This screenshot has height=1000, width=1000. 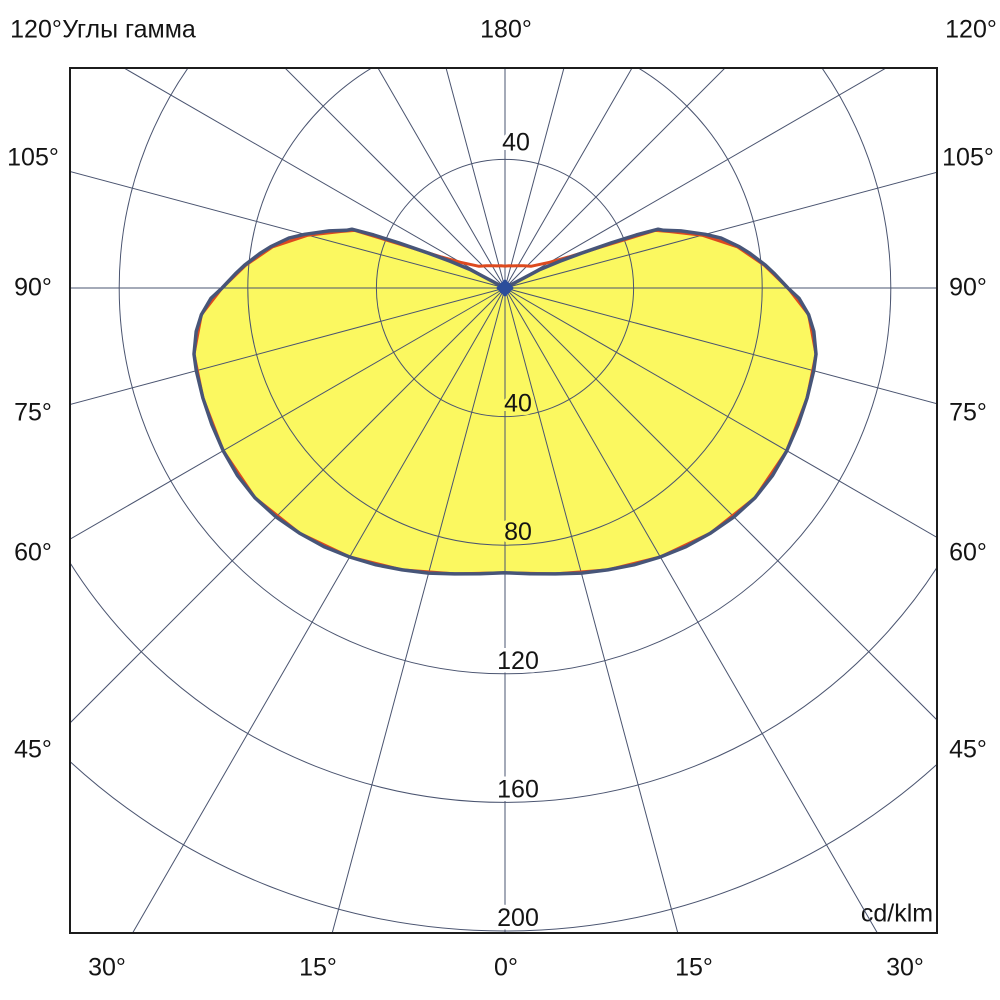 I want to click on chart-title: Углы гамма, so click(x=129, y=29).